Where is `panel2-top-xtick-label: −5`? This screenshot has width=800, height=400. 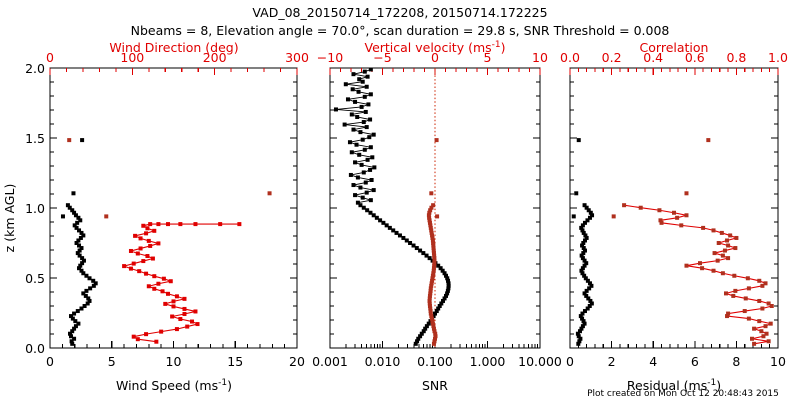 panel2-top-xtick-label: −5 is located at coordinates (382, 57).